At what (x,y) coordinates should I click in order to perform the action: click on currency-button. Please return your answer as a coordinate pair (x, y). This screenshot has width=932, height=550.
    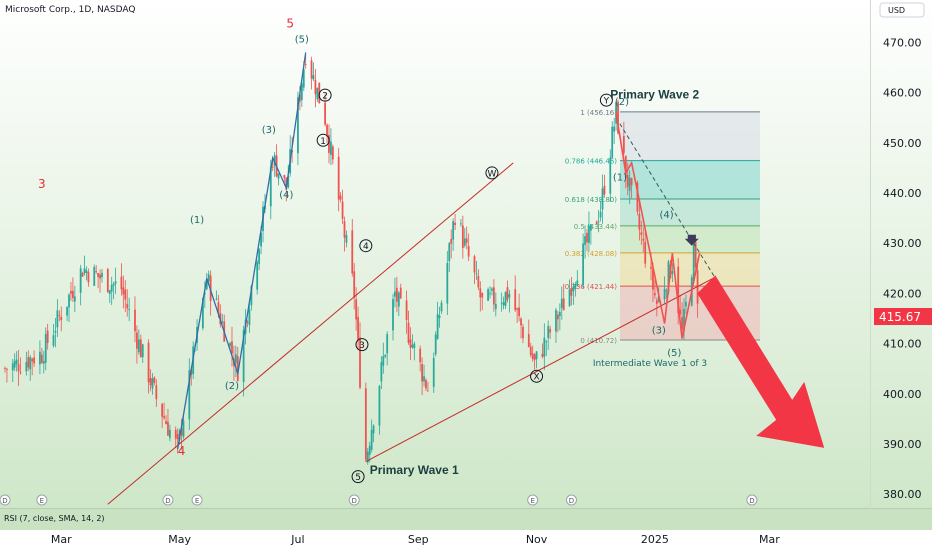
    Looking at the image, I should click on (902, 10).